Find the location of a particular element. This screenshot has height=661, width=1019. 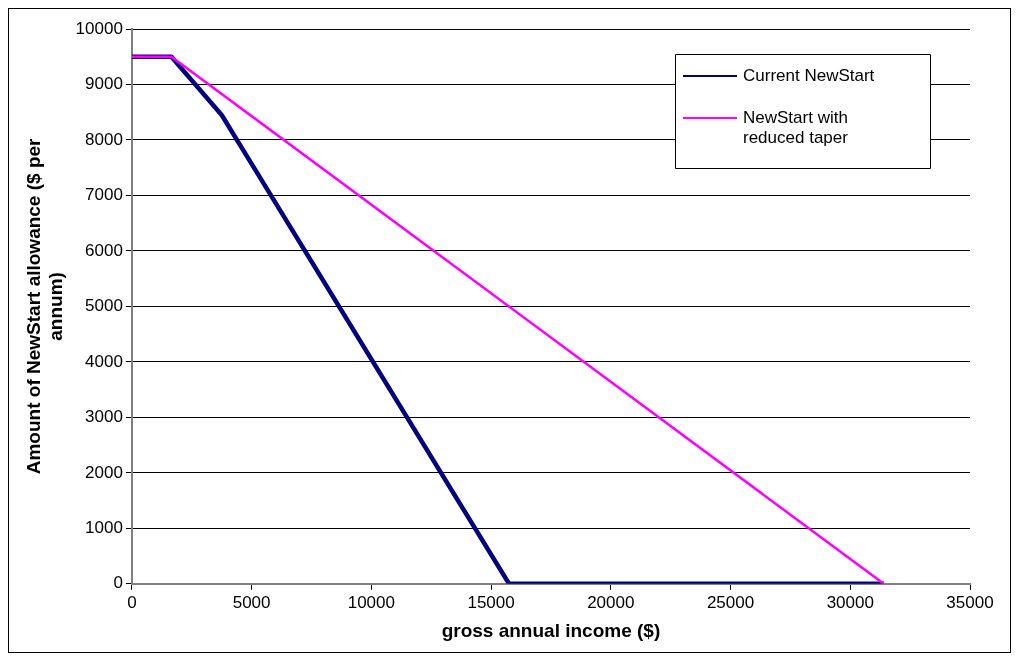

y-tick-label: 0 is located at coordinates (118, 583).